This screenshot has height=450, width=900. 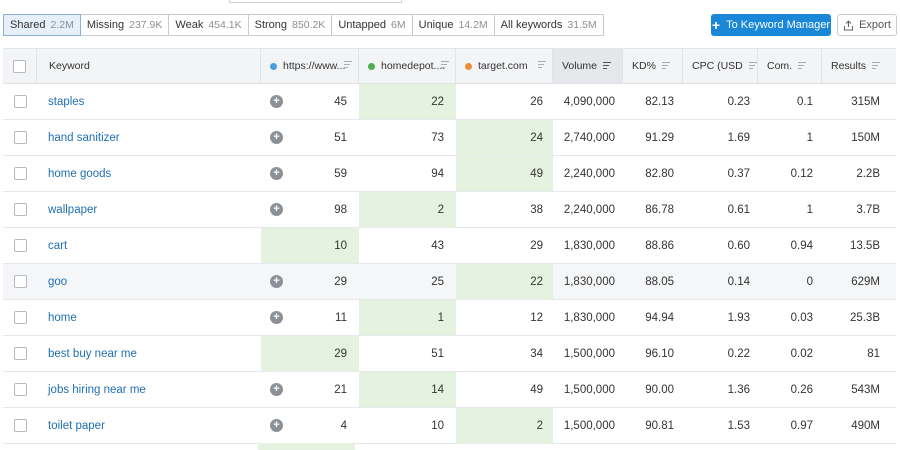 I want to click on cpc-value: 1.69, so click(x=738, y=137).